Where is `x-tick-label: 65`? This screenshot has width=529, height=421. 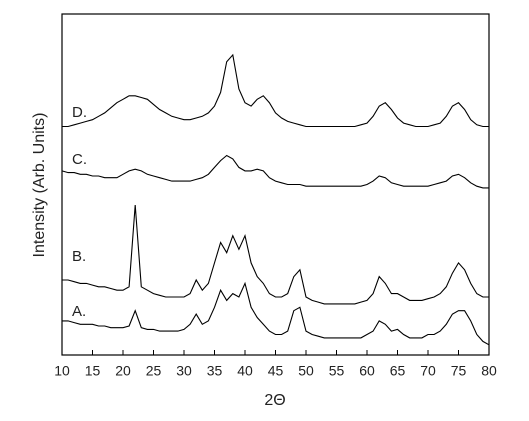 x-tick-label: 65 is located at coordinates (398, 371).